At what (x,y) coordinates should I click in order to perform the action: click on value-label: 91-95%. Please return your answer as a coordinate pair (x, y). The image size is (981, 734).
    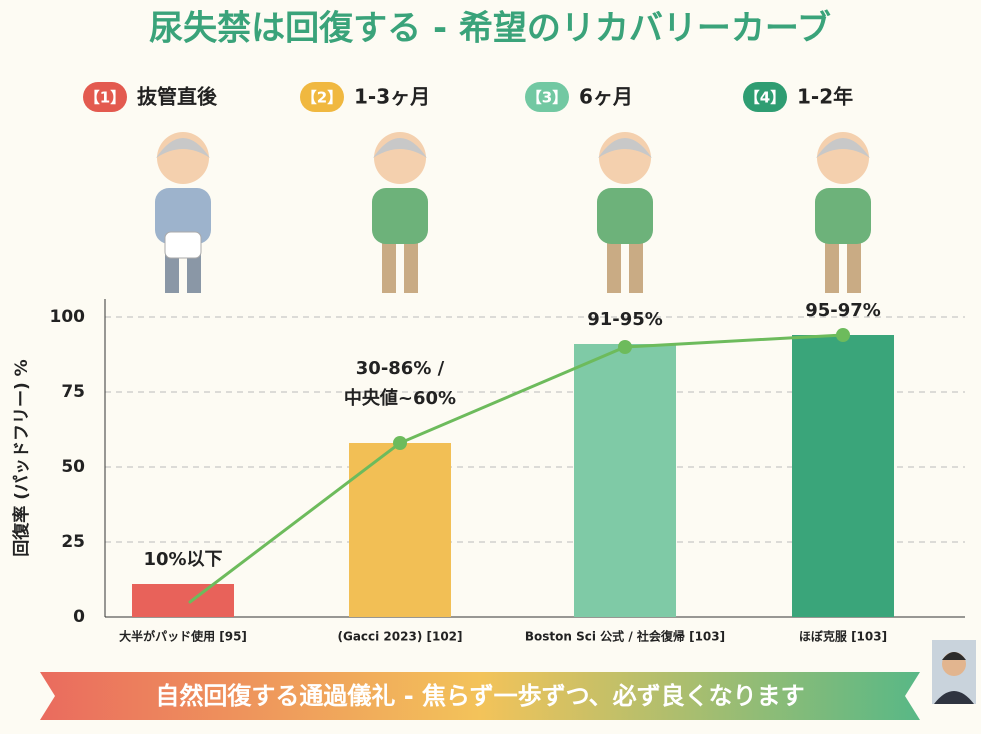
    Looking at the image, I should click on (625, 319).